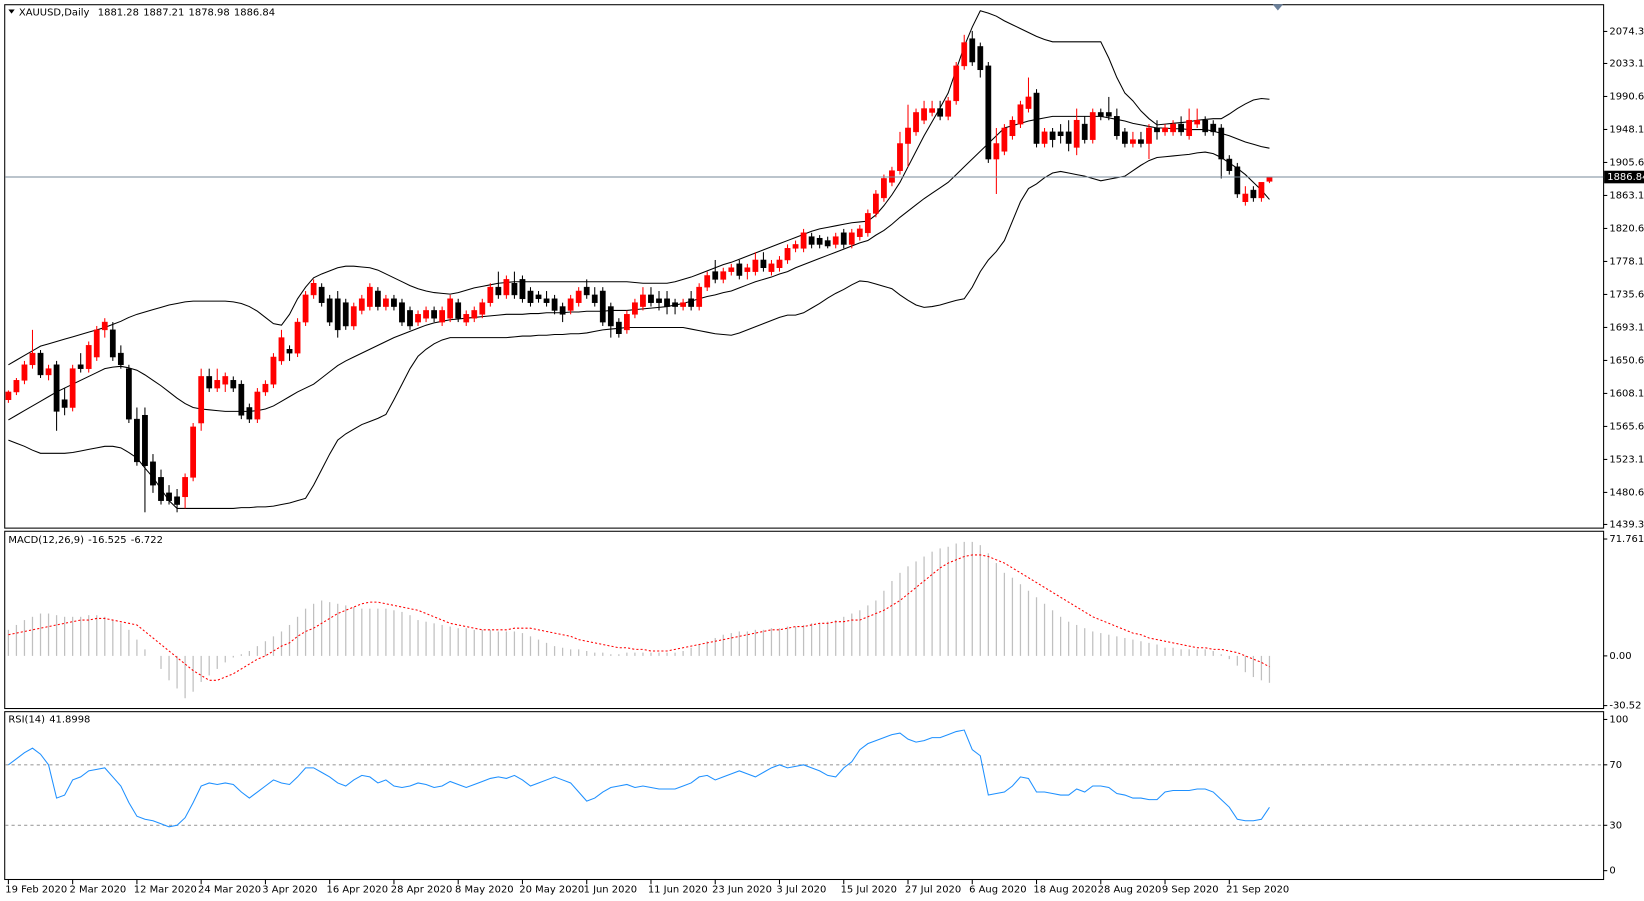 The width and height of the screenshot is (1644, 901). Describe the element at coordinates (933, 889) in the screenshot. I see `x-tick-label: 27 Jul 2020` at that location.